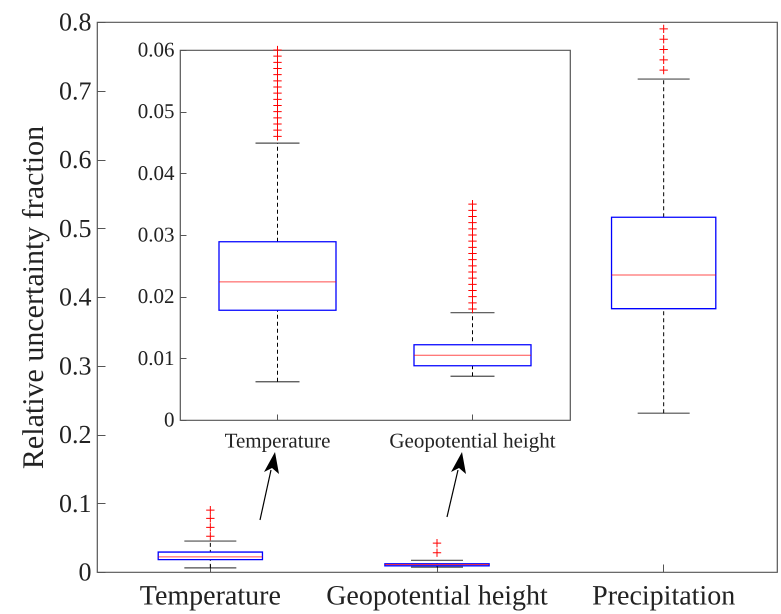 The width and height of the screenshot is (781, 614). What do you see at coordinates (75, 365) in the screenshot?
I see `y-tick-label: 0.3` at bounding box center [75, 365].